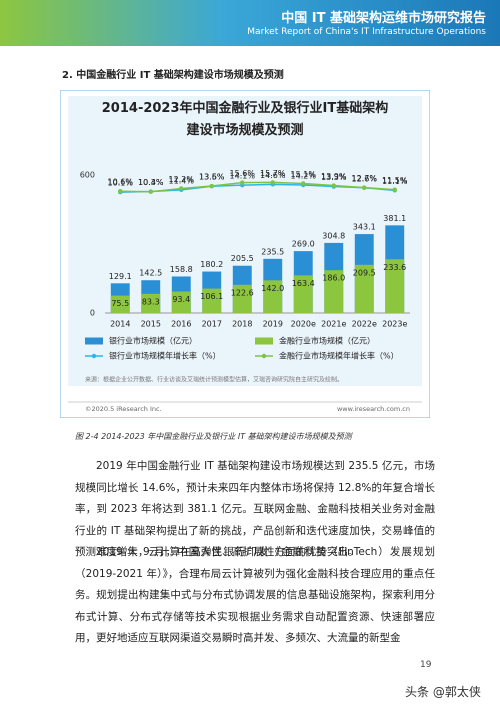 The width and height of the screenshot is (500, 707). I want to click on data-label: 12.7%, so click(365, 178).